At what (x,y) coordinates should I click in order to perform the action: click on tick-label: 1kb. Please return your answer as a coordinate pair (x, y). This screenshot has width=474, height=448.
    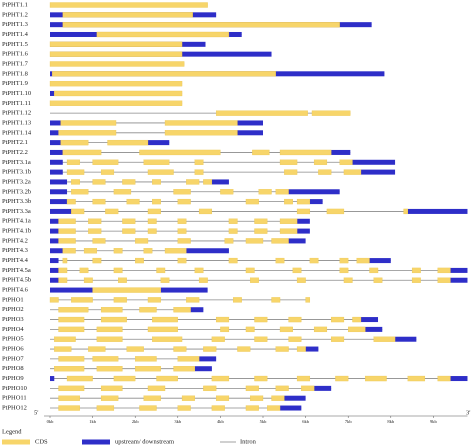
    Looking at the image, I should click on (93, 421).